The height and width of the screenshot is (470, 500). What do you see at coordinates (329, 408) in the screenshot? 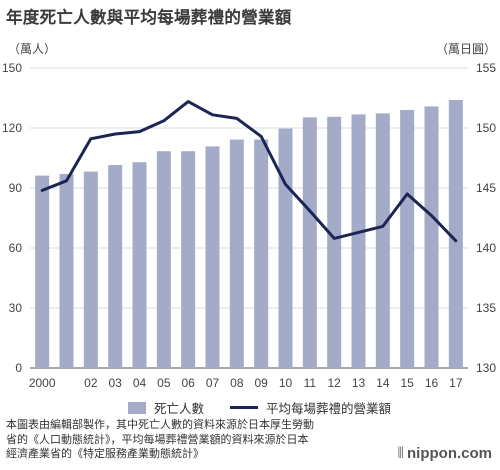
I see `legend-line-label: 平均每場葬禮的營業額` at bounding box center [329, 408].